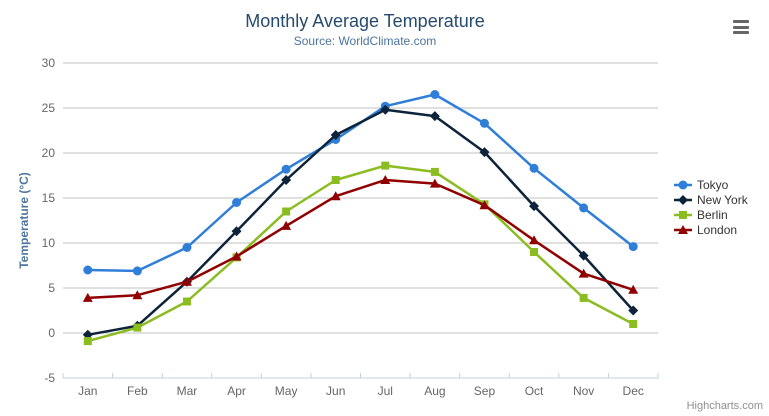  I want to click on y-axis-title: Temperature (°C), so click(24, 220).